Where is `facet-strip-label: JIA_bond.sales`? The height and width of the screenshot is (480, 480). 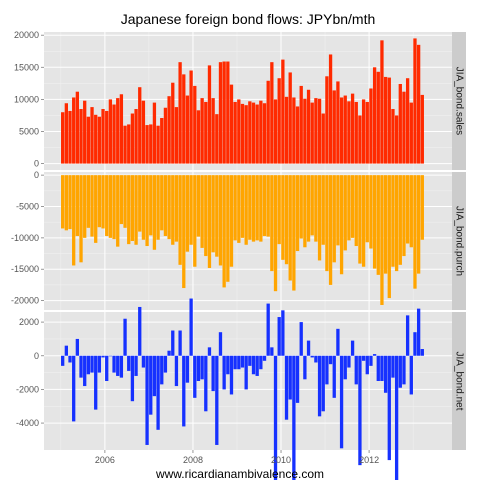
facet-strip-label: JIA_bond.sales is located at coordinates (459, 101).